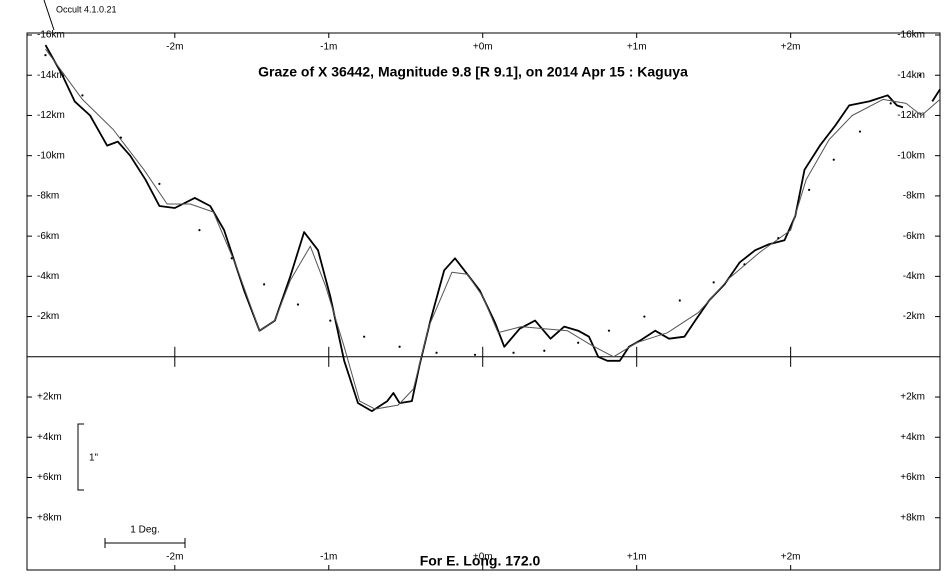 The image size is (950, 580). I want to click on vertical-scale-bar, so click(80, 457).